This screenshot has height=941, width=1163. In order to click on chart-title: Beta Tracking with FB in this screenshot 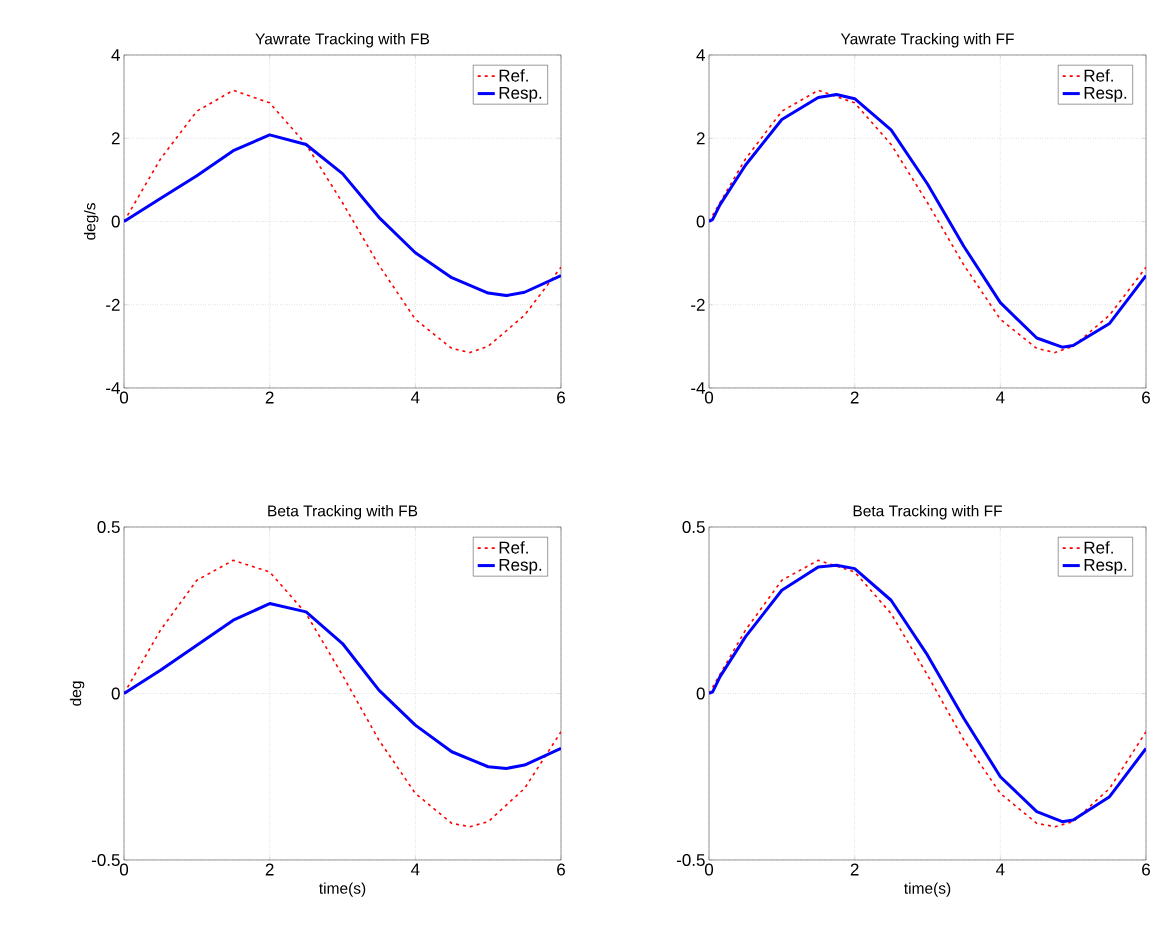, I will do `click(343, 512)`.